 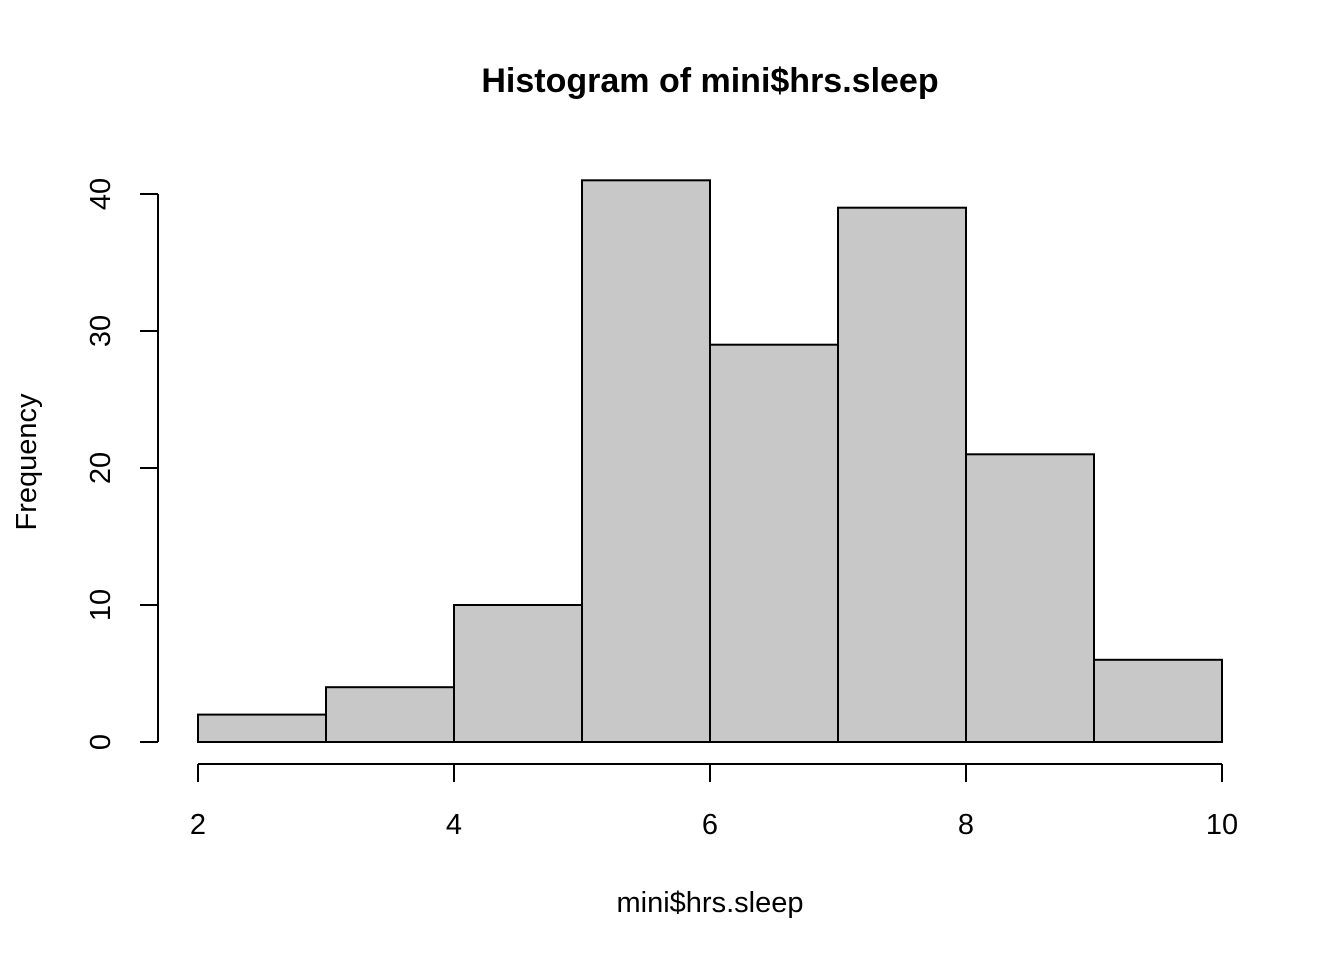 I want to click on y-axis-label: Frequency, so click(x=27, y=462).